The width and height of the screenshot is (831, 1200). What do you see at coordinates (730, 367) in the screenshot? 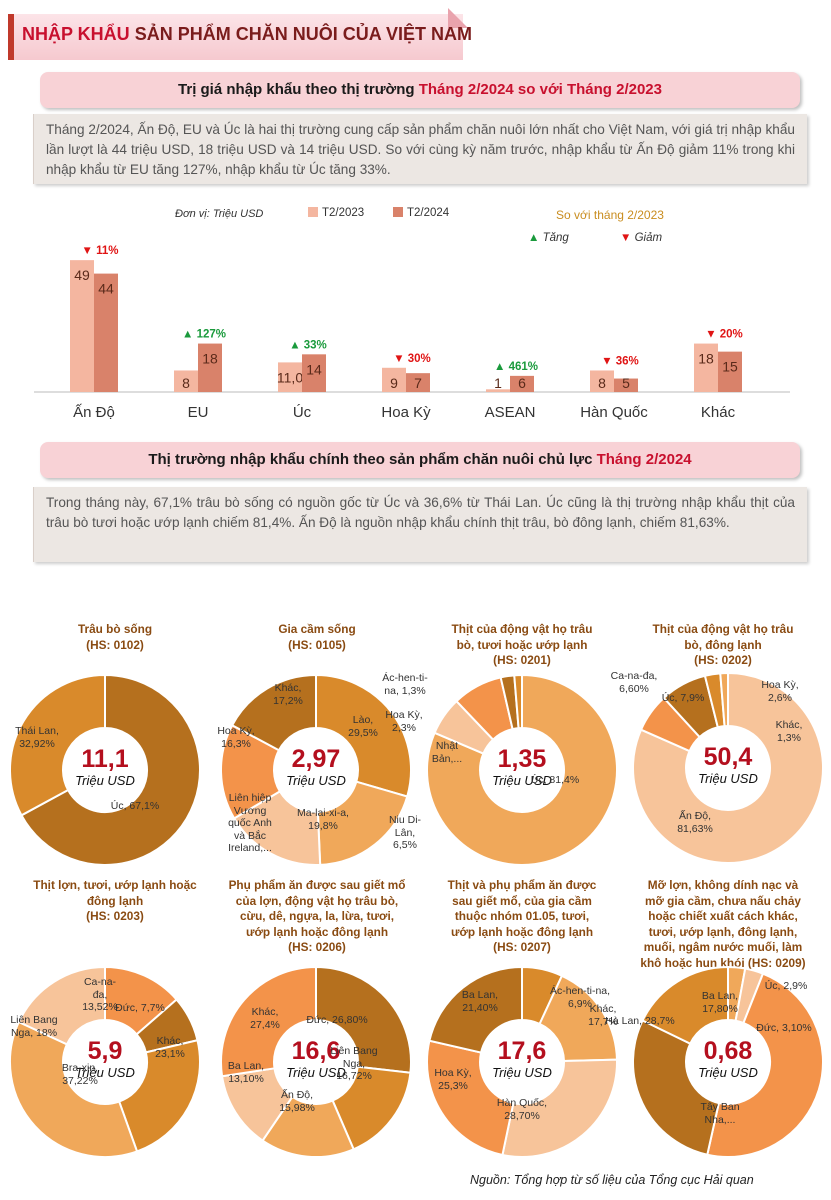
I see `bar-value-label: 15` at bounding box center [730, 367].